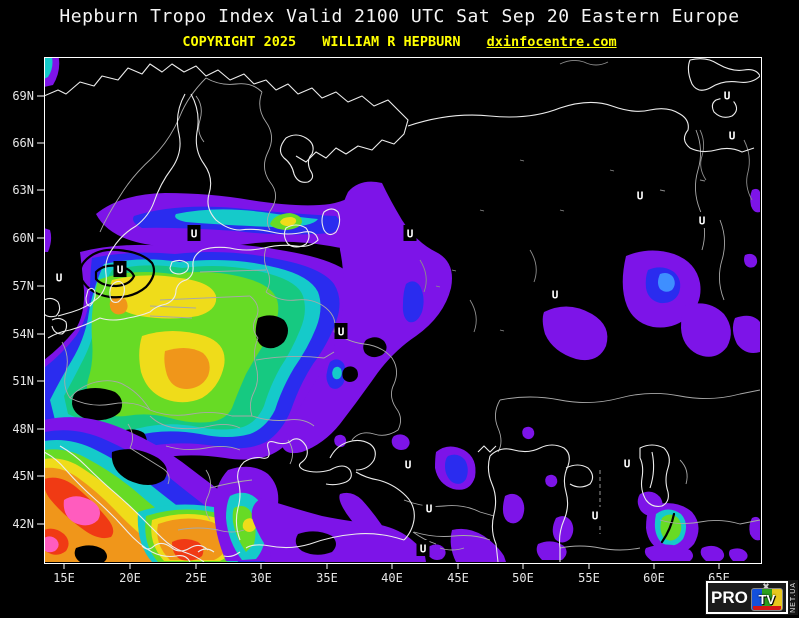  What do you see at coordinates (767, 599) in the screenshot?
I see `protv-logo-tv-text: TV` at bounding box center [767, 599].